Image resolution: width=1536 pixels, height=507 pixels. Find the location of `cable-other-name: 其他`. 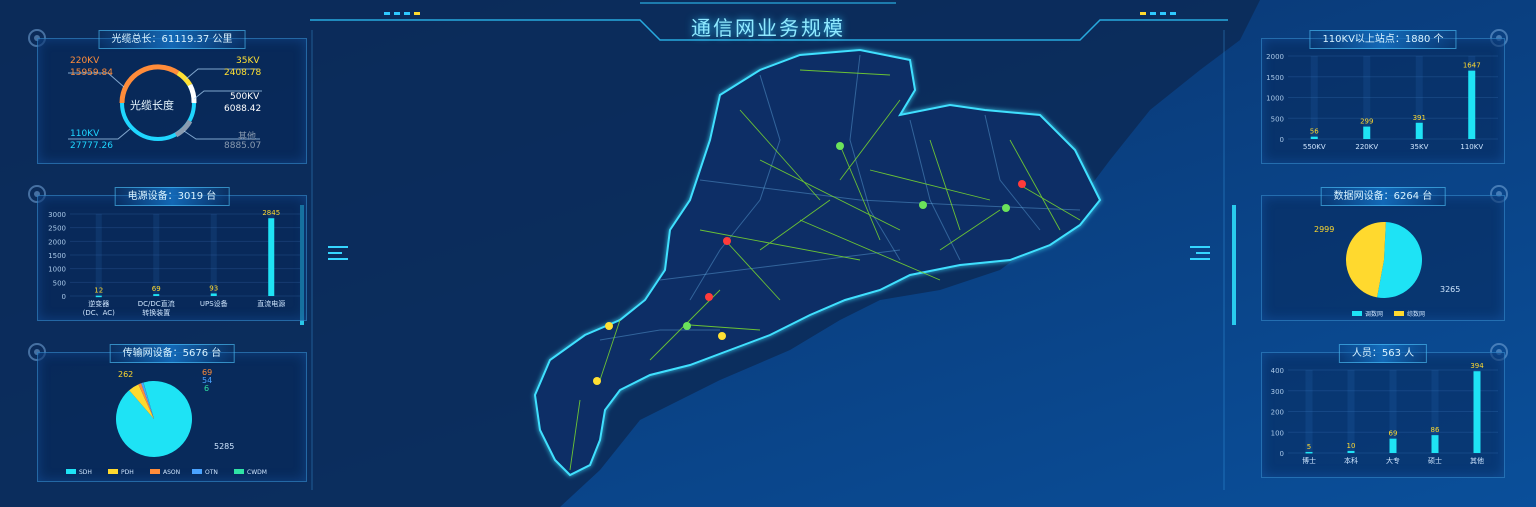

cable-other-name: 其他 is located at coordinates (247, 137).